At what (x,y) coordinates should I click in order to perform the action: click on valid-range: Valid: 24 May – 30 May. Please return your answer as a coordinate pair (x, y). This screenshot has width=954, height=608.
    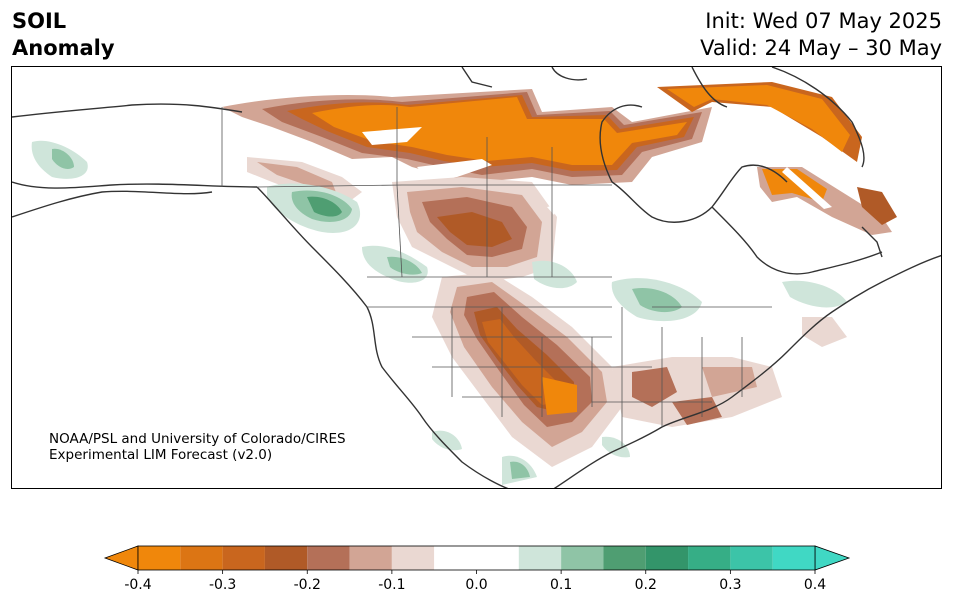
    Looking at the image, I should click on (821, 48).